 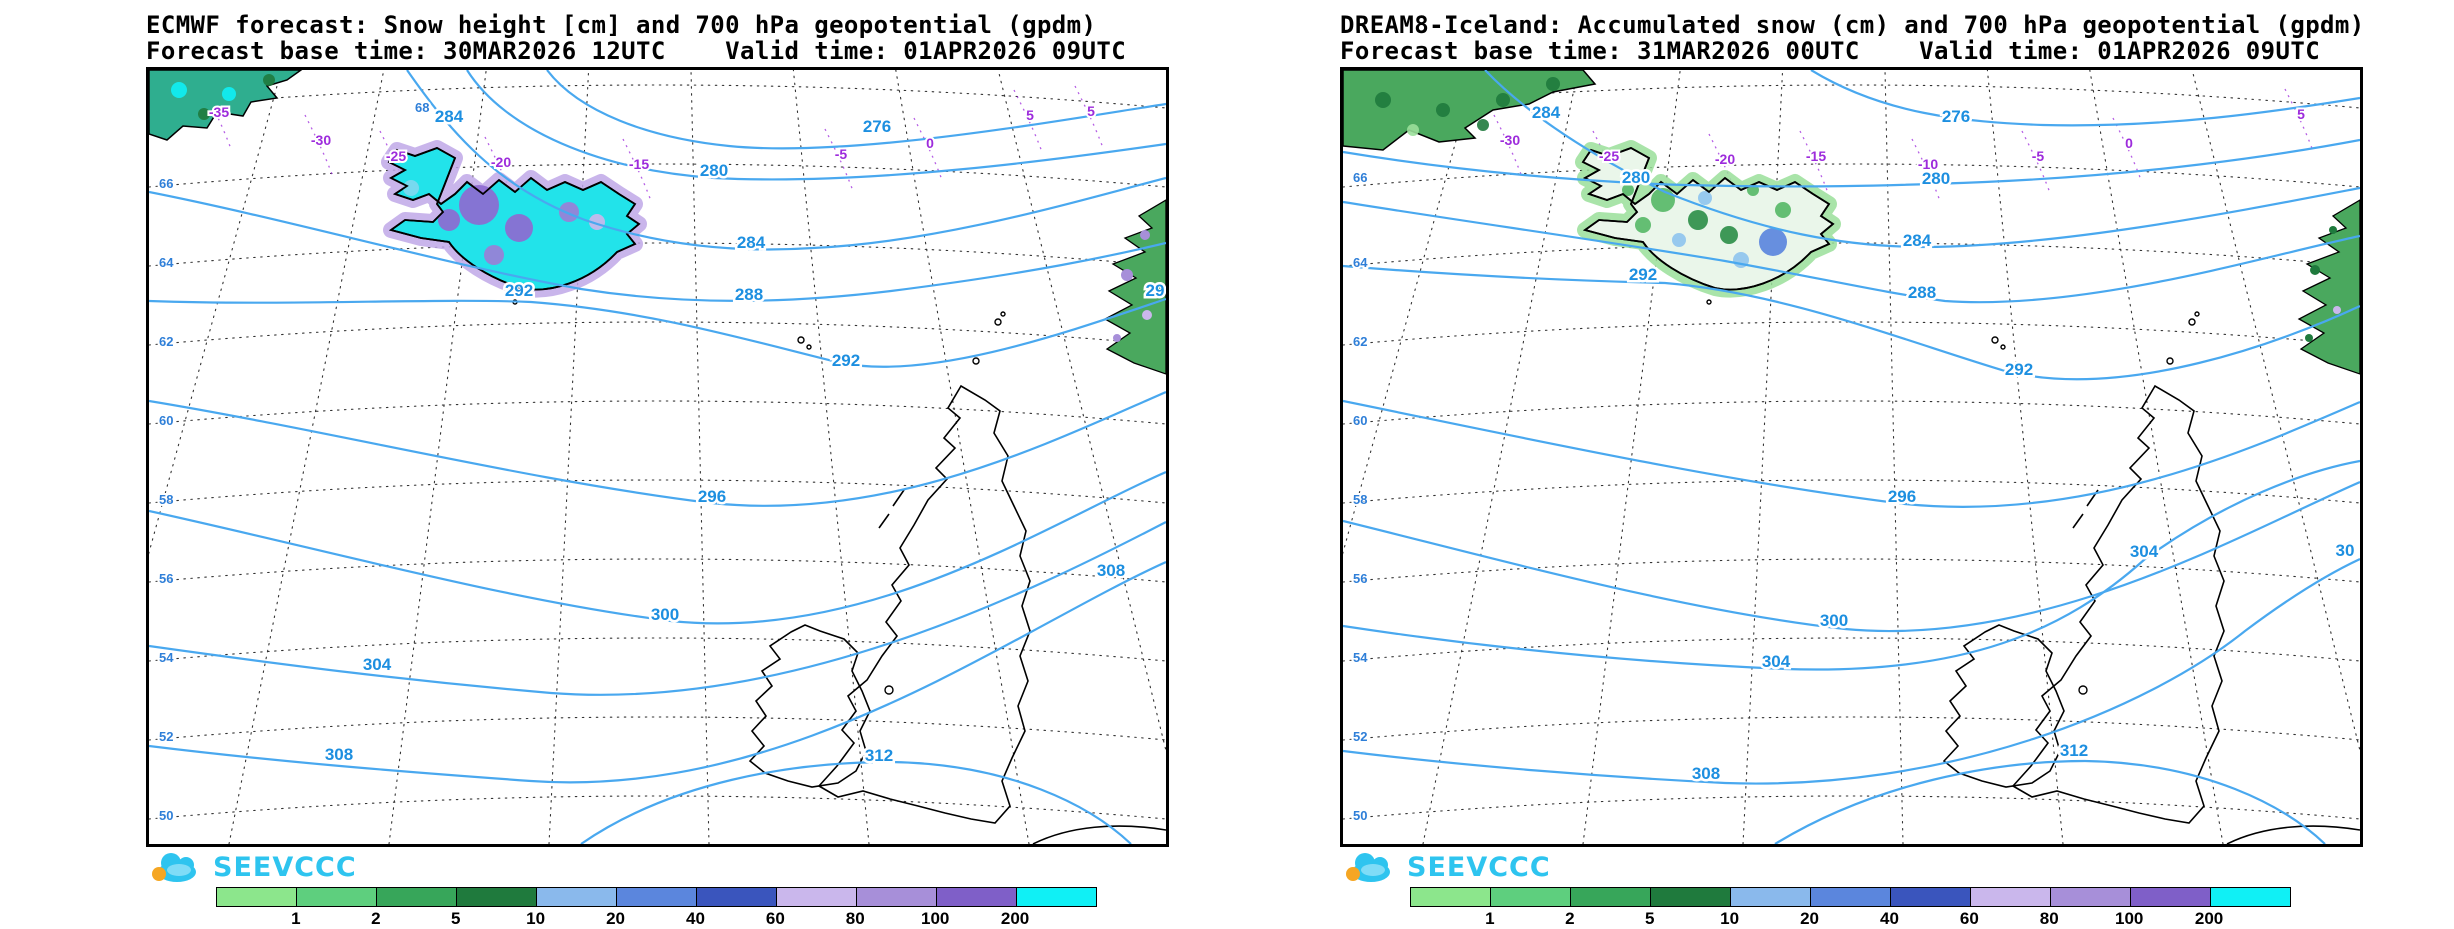 I want to click on latitude-label: 66, so click(x=166, y=183).